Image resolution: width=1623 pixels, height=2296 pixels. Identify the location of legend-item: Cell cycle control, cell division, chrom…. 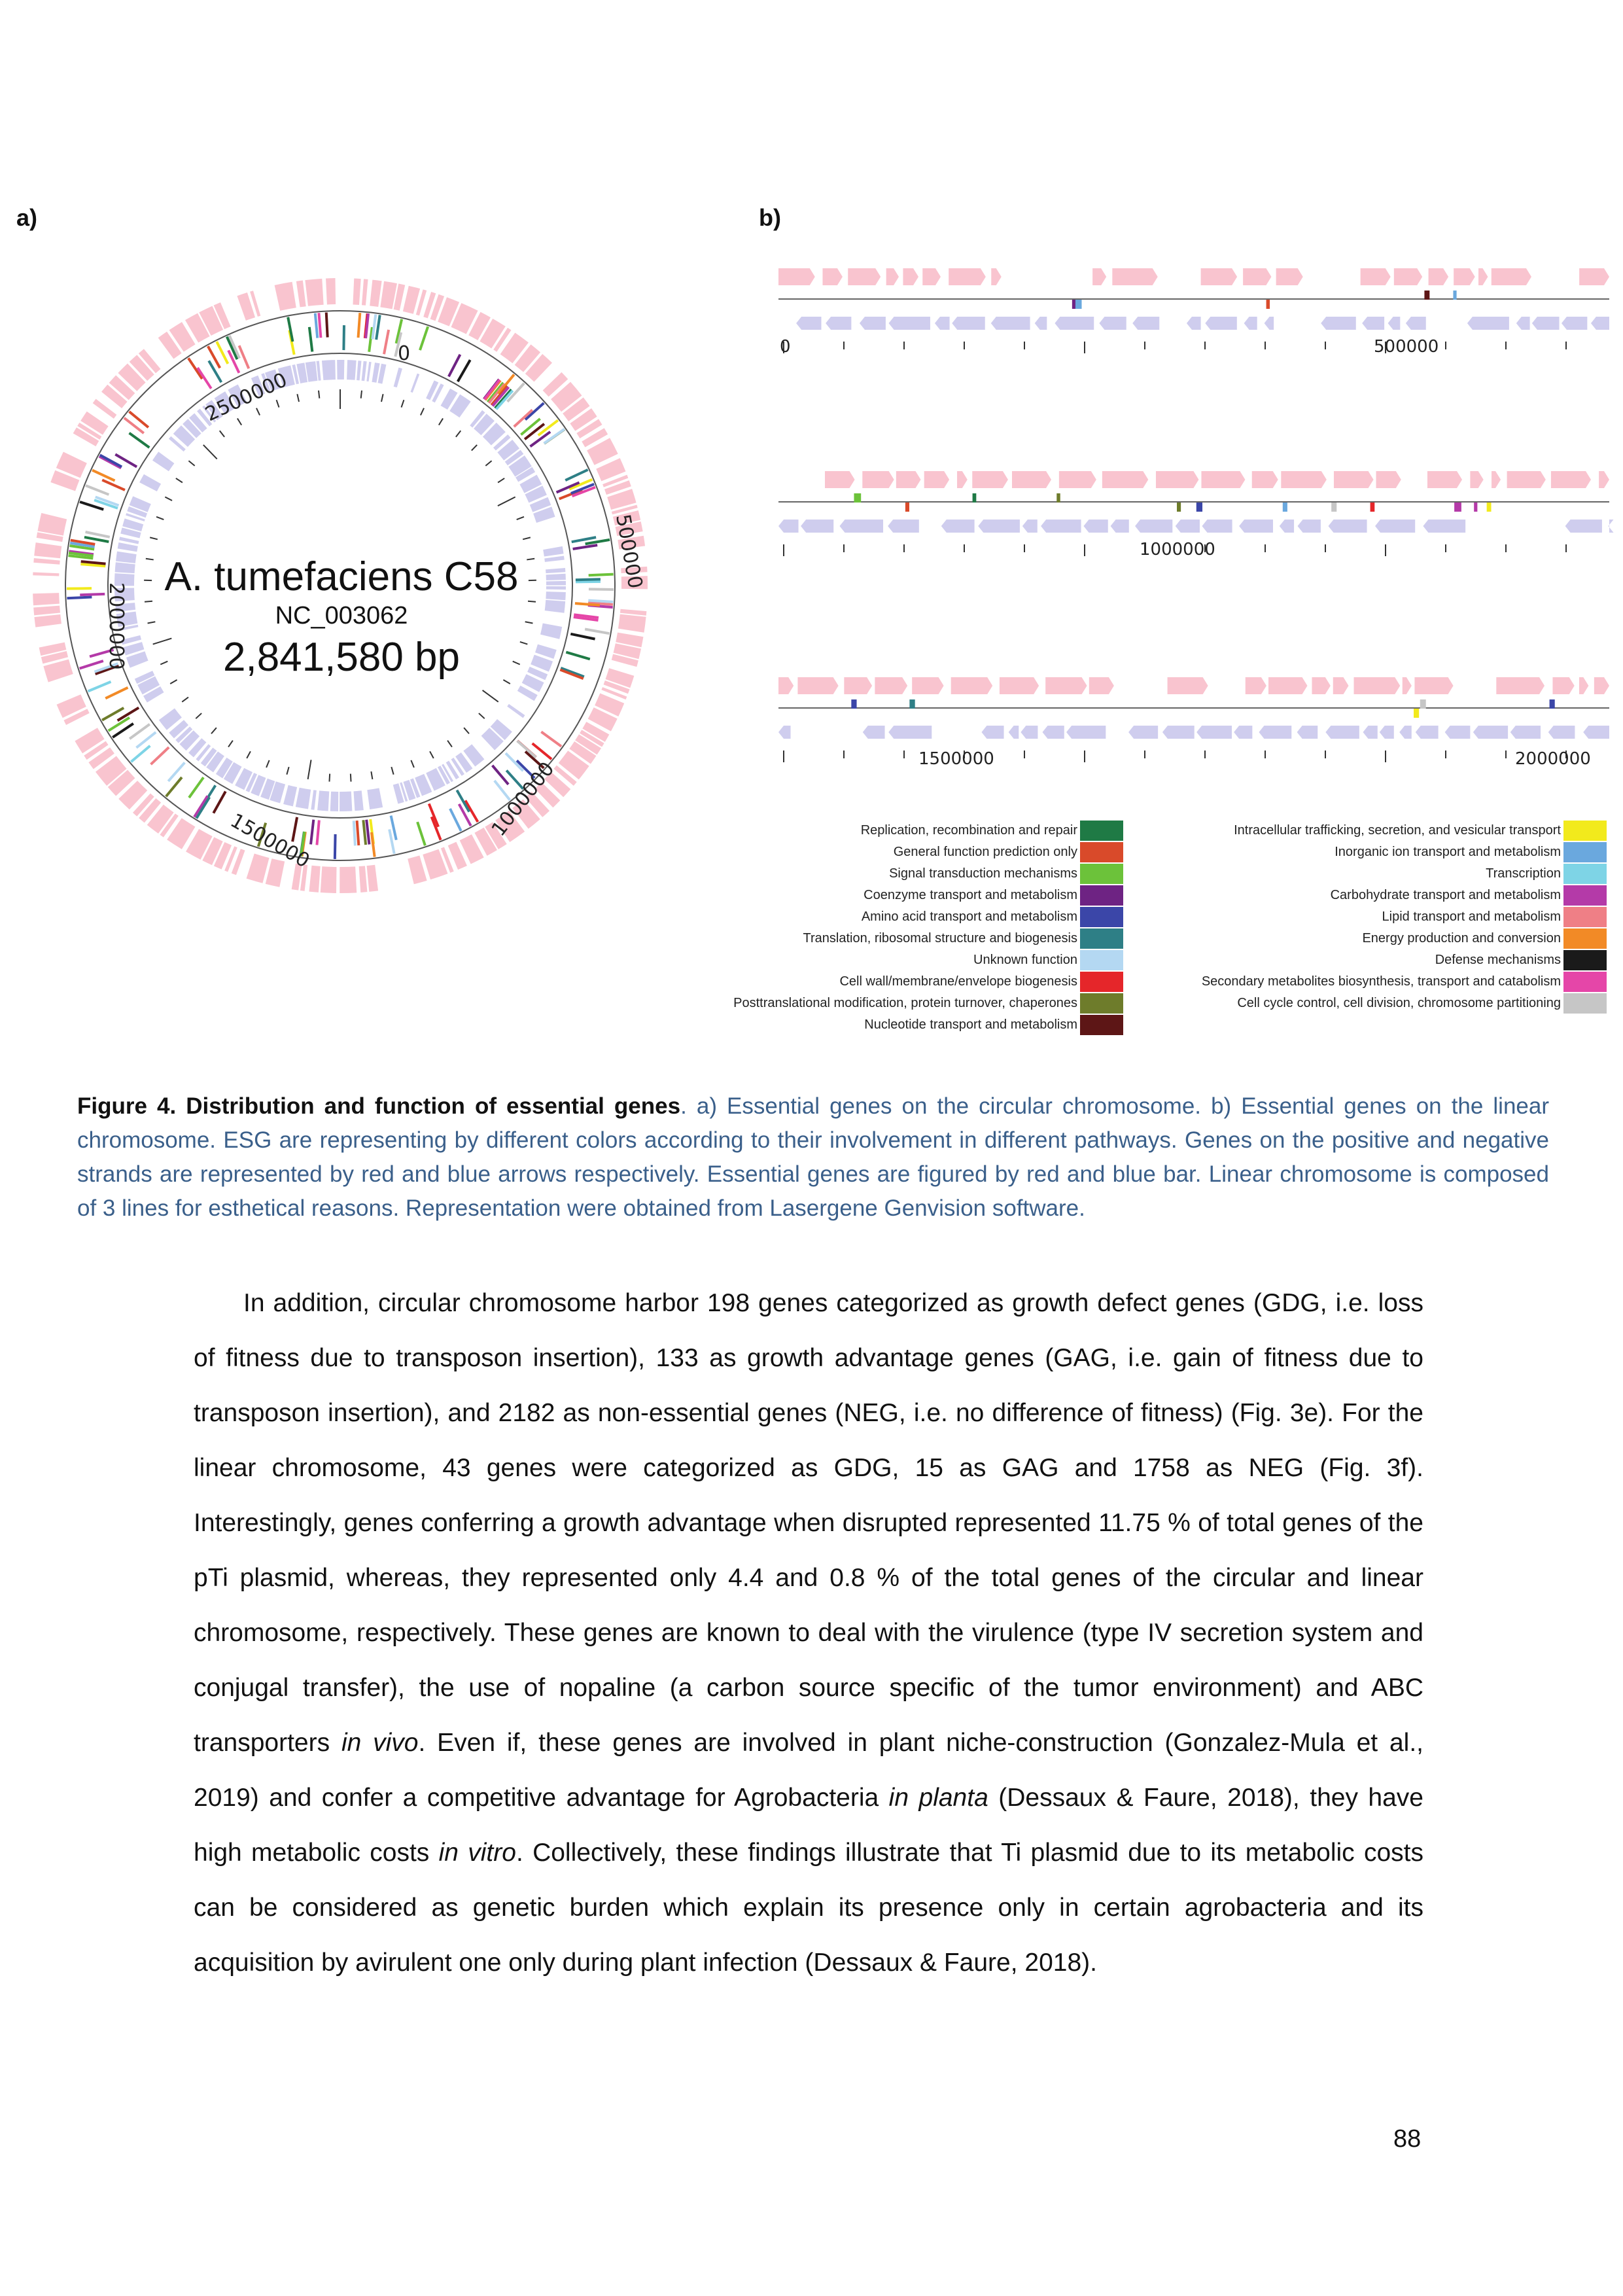
(1422, 1004).